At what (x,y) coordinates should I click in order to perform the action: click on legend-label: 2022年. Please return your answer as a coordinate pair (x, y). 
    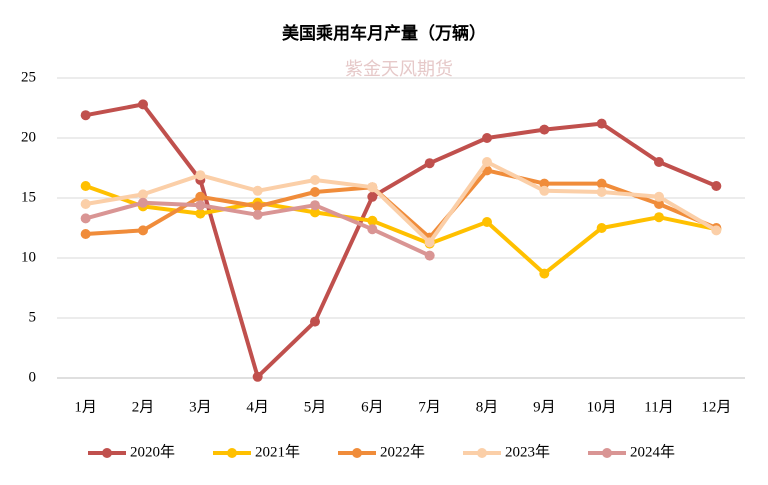
    Looking at the image, I should click on (402, 451).